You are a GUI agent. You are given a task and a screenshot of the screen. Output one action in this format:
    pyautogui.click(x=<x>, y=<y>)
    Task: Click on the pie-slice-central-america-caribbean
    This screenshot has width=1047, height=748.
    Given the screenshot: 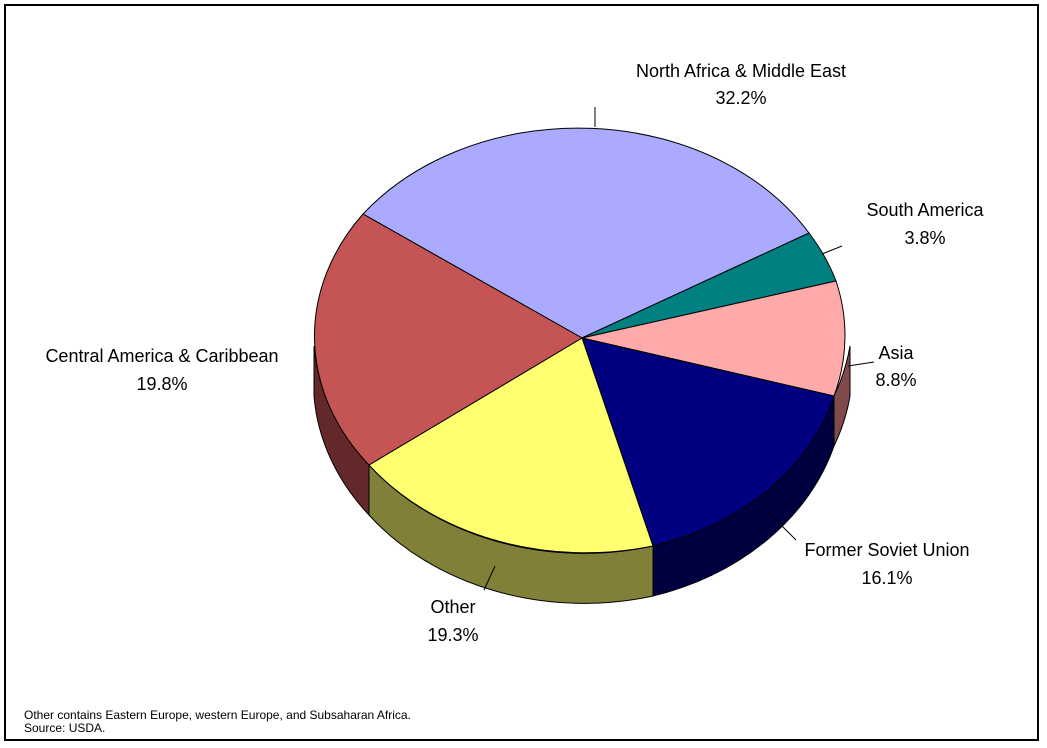 What is the action you would take?
    pyautogui.click(x=448, y=339)
    